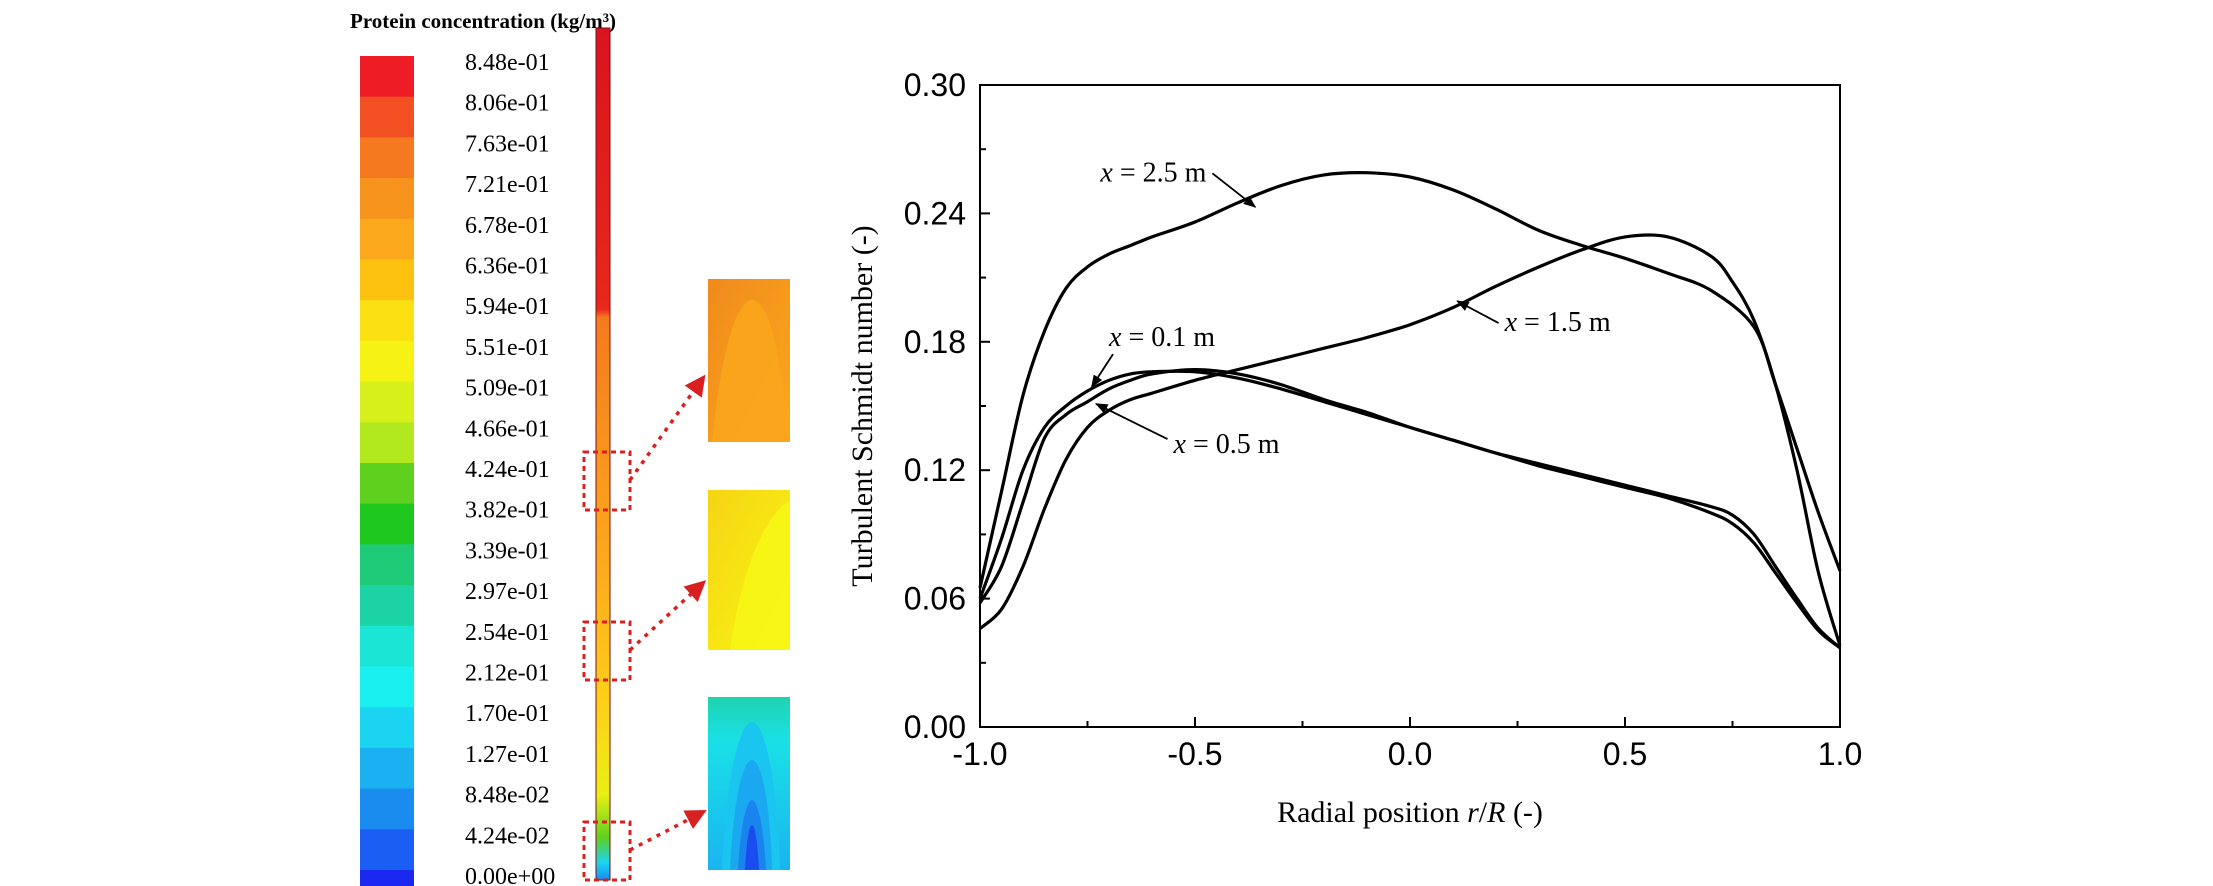 This screenshot has width=2213, height=886. Describe the element at coordinates (507, 755) in the screenshot. I see `colorbar-label: 1.27e-01` at that location.